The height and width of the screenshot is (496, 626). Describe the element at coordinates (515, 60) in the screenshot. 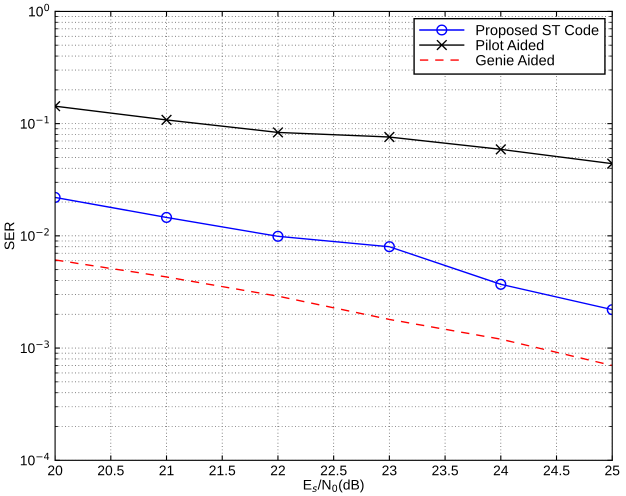

I see `legend-label: Genie Aided` at that location.